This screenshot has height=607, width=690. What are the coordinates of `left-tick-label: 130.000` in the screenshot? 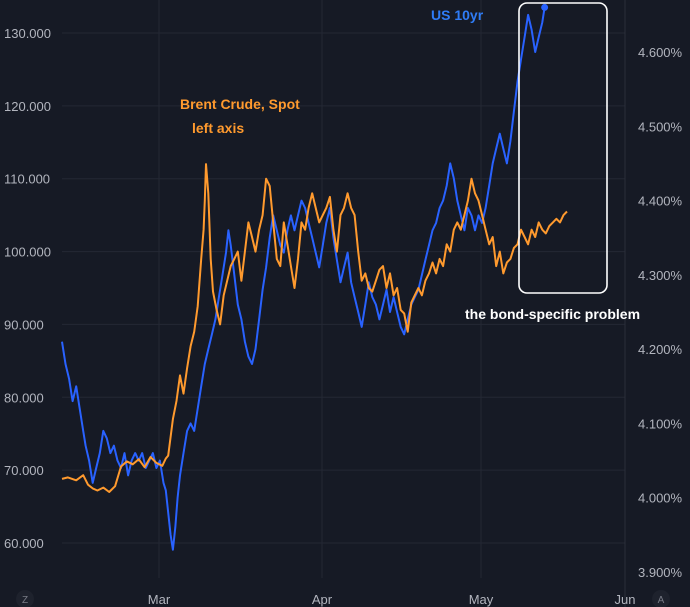 It's located at (27, 33).